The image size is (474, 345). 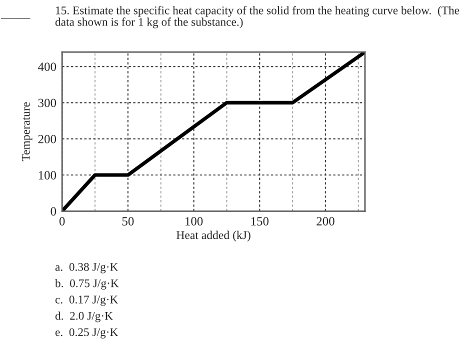 I want to click on chart-title: 15. Estimate the specific heat capacity of the solid from the heating curve below. (The data shown is for 1 kg of the substance.), so click(x=257, y=17).